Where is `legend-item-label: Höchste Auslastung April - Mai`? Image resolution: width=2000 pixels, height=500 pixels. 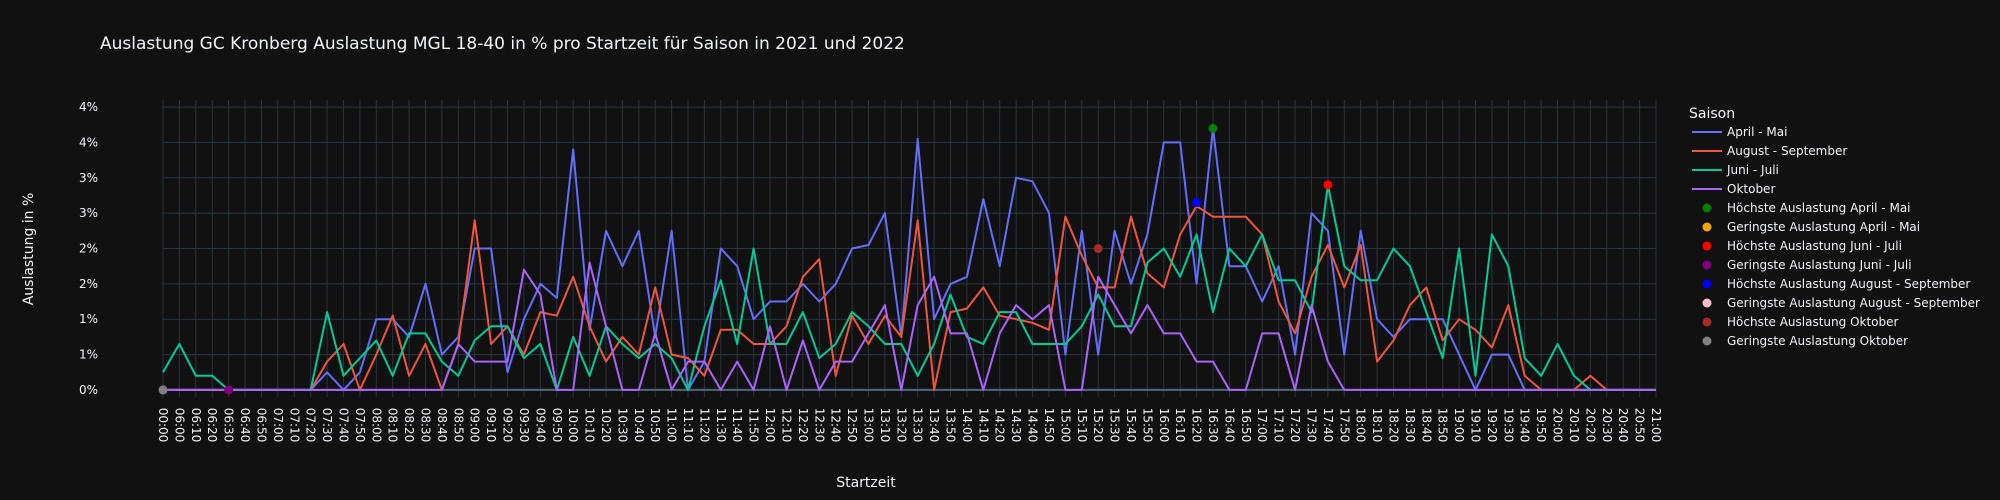 legend-item-label: Höchste Auslastung April - Mai is located at coordinates (1819, 208).